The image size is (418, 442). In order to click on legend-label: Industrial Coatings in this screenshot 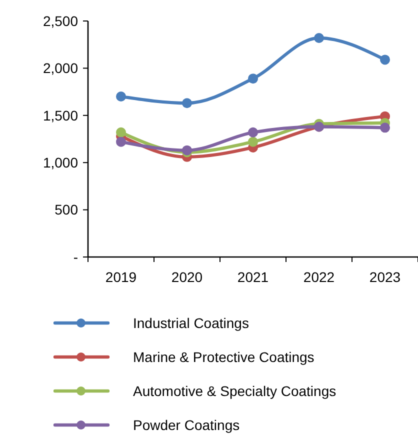, I will do `click(191, 322)`.